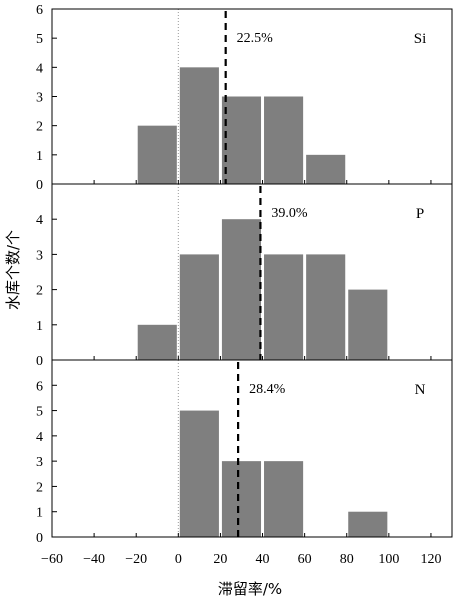 This screenshot has height=604, width=457. I want to click on panel-label: Si, so click(420, 39).